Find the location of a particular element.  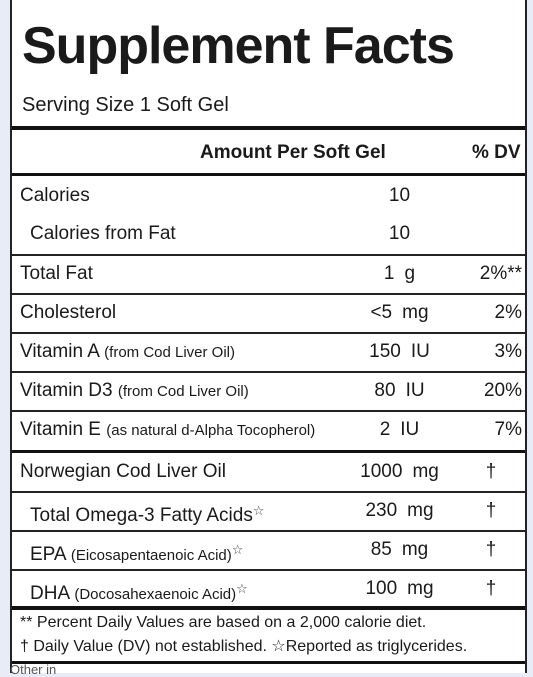

nutrient-row-omega-3: Total Omega-3 Fatty Acids☆ 230 mg † is located at coordinates (268, 511).